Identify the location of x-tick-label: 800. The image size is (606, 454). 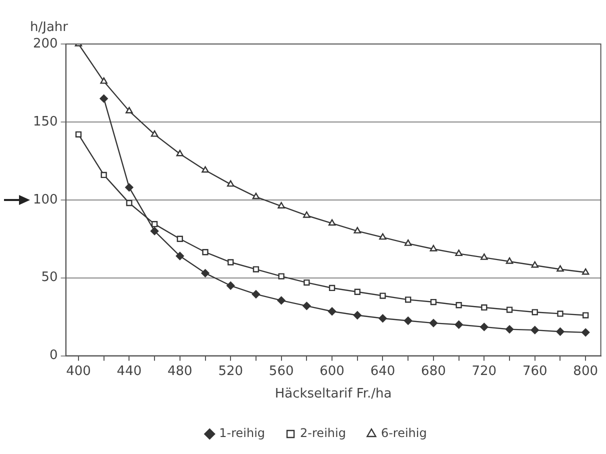
(585, 371).